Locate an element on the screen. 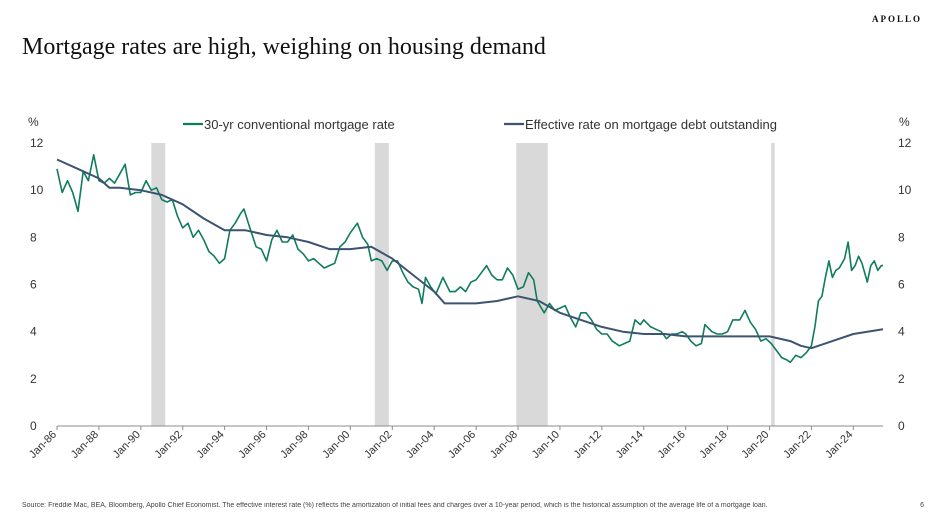  y-tick-label-left: 6 is located at coordinates (33, 285).